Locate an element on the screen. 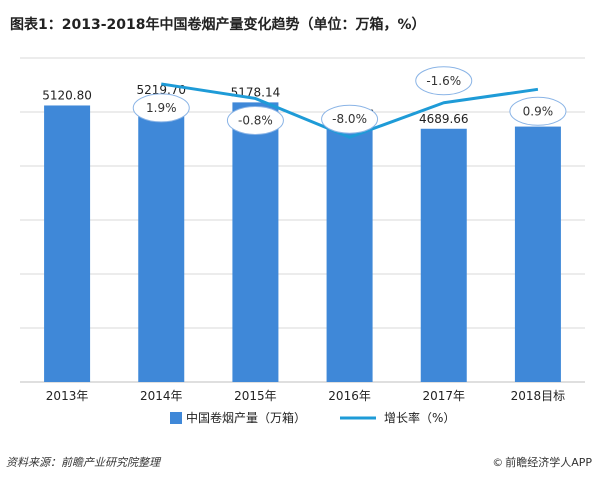 This screenshot has height=480, width=600. x-tick-label: 2015年 is located at coordinates (255, 396).